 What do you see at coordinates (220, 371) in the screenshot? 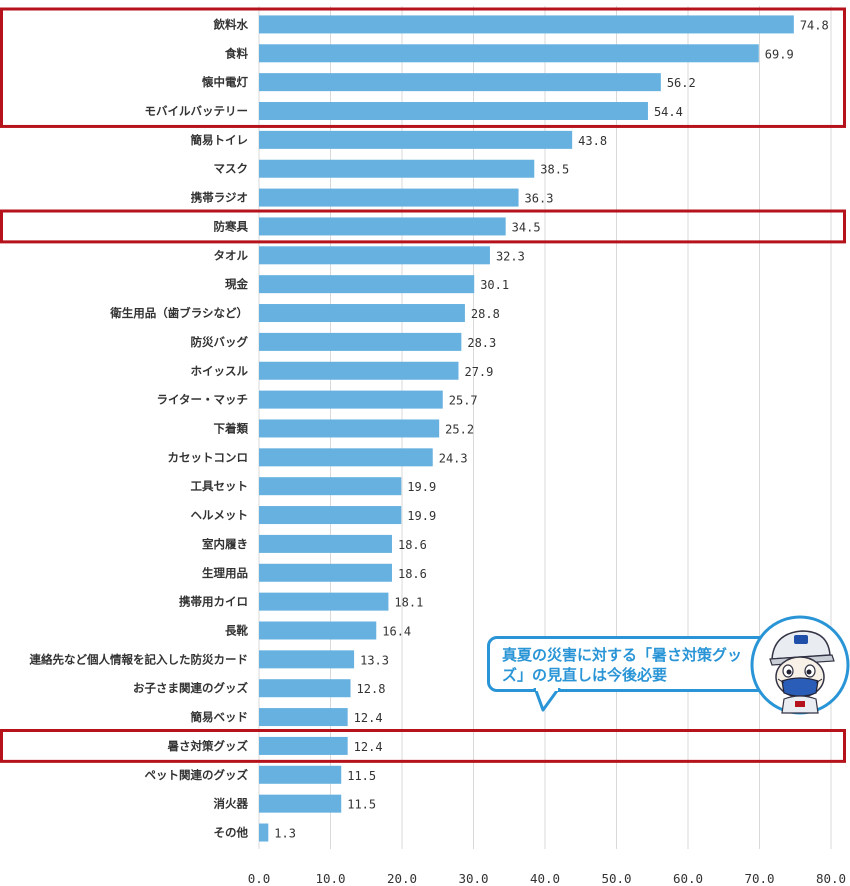
I see `category-label: ホイッスル` at bounding box center [220, 371].